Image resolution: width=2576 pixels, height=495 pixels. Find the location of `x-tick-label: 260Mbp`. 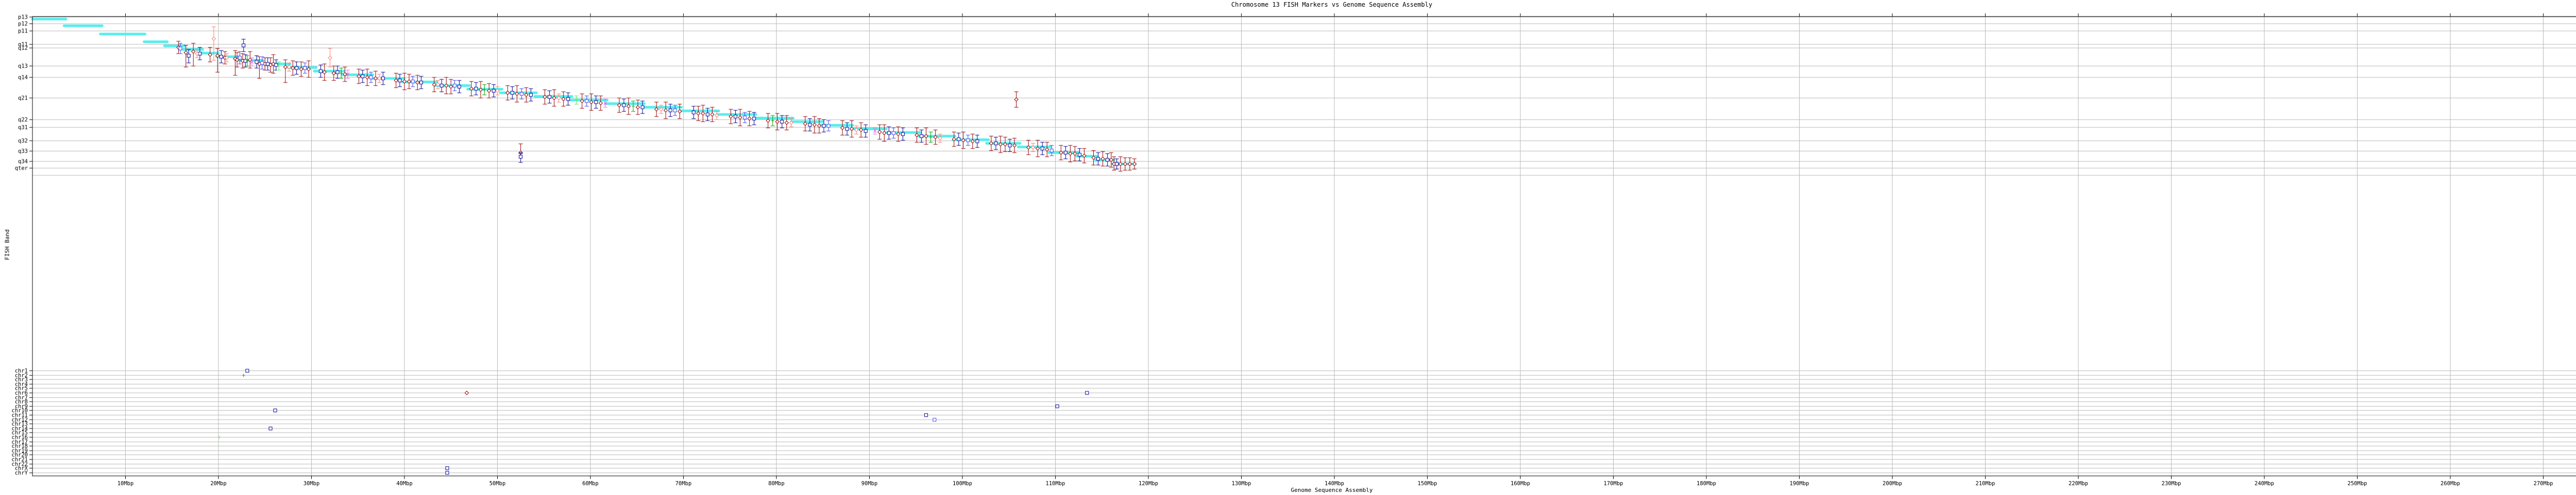

x-tick-label: 260Mbp is located at coordinates (2450, 484).